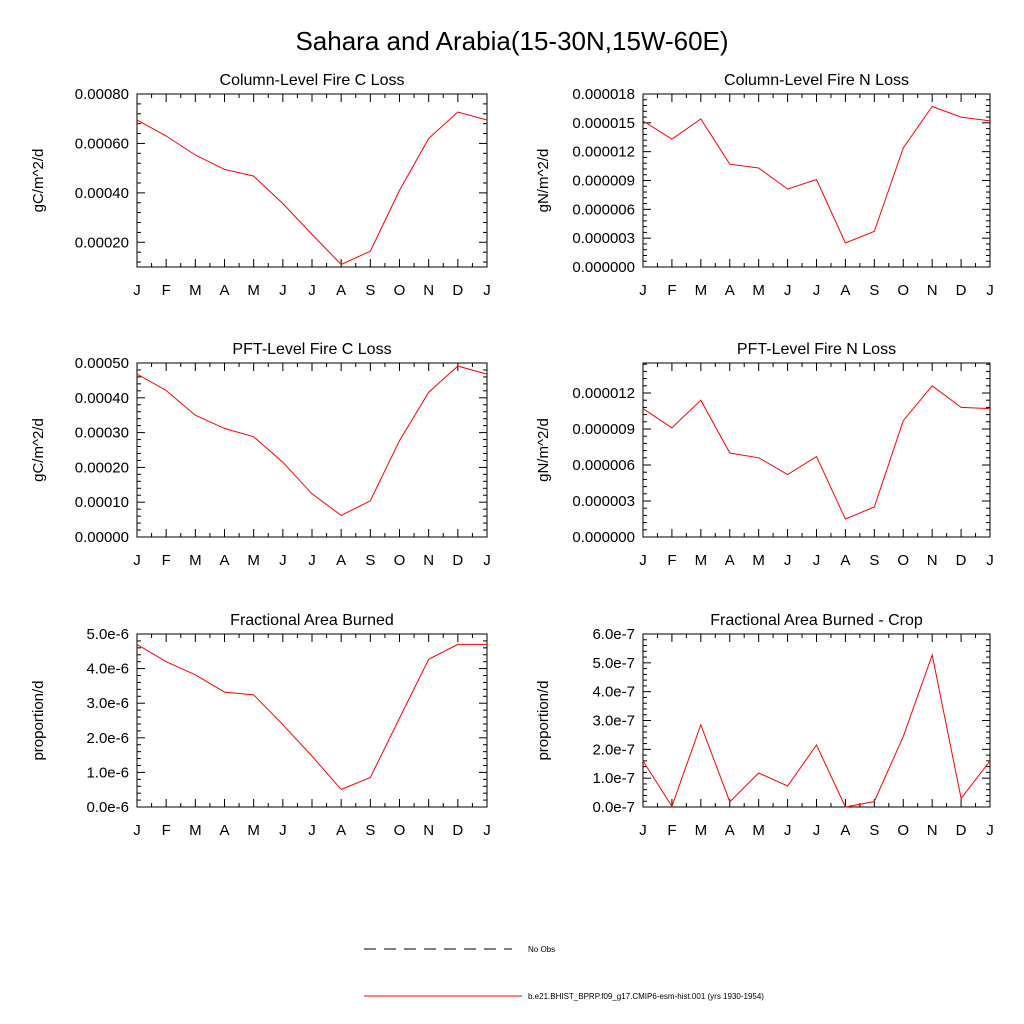  I want to click on y-tick-label: 1.0e-7, so click(613, 778).